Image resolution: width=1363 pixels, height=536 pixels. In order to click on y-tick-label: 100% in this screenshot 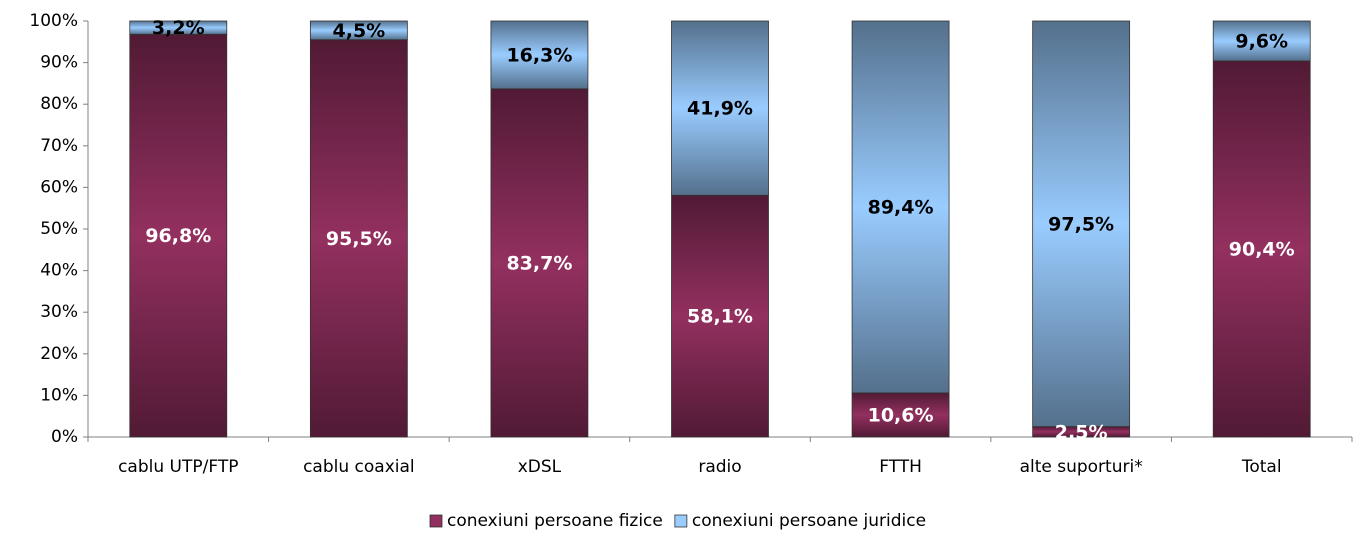, I will do `click(53, 21)`.